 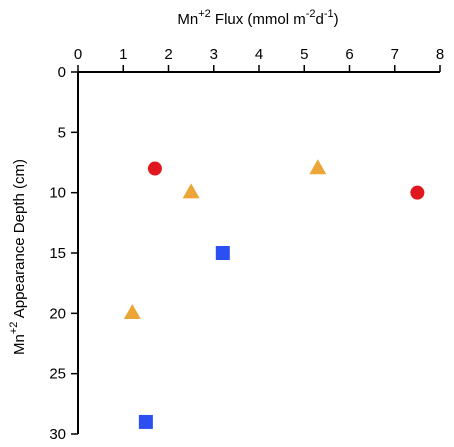 What do you see at coordinates (19, 240) in the screenshot?
I see `y-axis-title-end: Appearance Depth (cm)` at bounding box center [19, 240].